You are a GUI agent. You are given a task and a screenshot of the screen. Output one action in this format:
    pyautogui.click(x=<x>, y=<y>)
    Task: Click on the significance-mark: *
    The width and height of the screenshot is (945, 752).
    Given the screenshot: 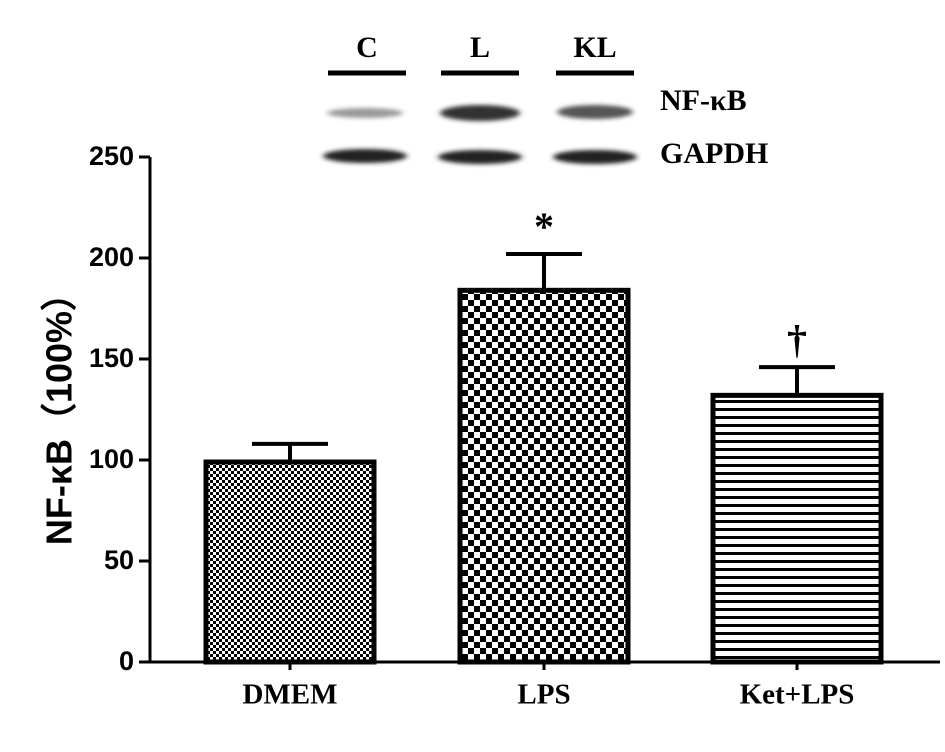 What is the action you would take?
    pyautogui.click(x=544, y=226)
    